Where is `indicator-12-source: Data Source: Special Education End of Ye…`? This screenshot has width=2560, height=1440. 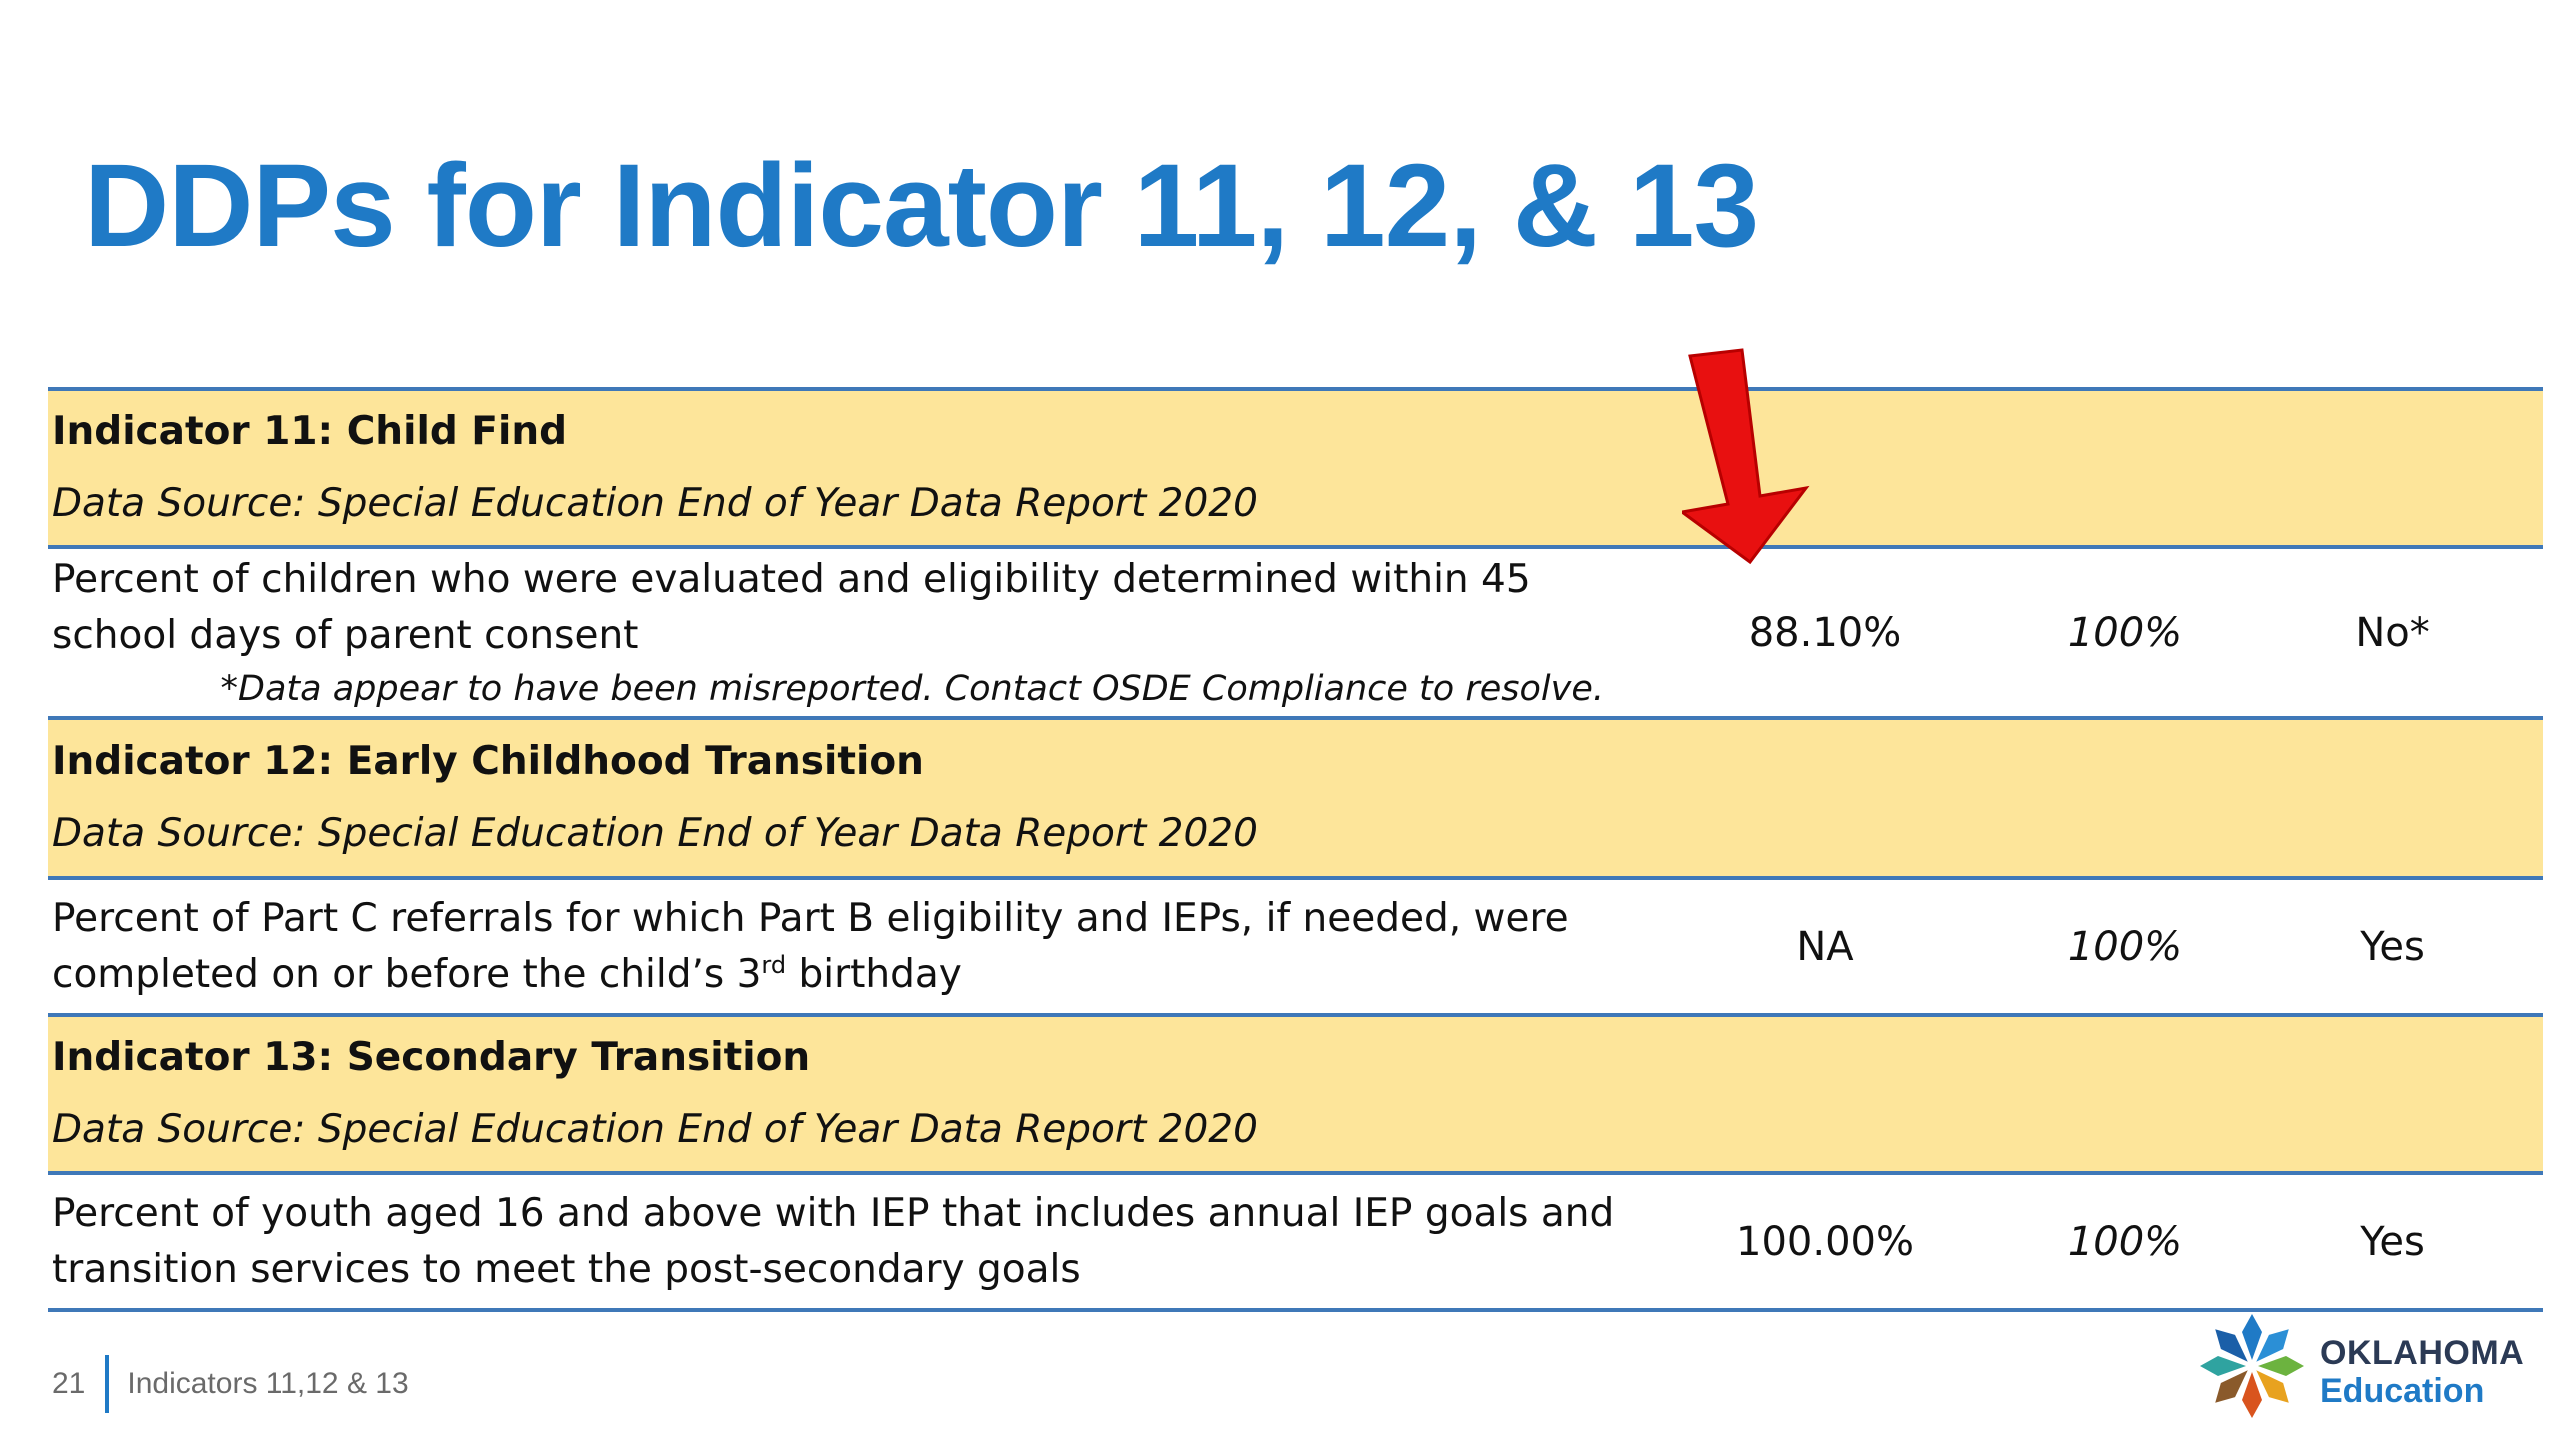 indicator-12-source: Data Source: Special Education End of Ye… is located at coordinates (655, 833).